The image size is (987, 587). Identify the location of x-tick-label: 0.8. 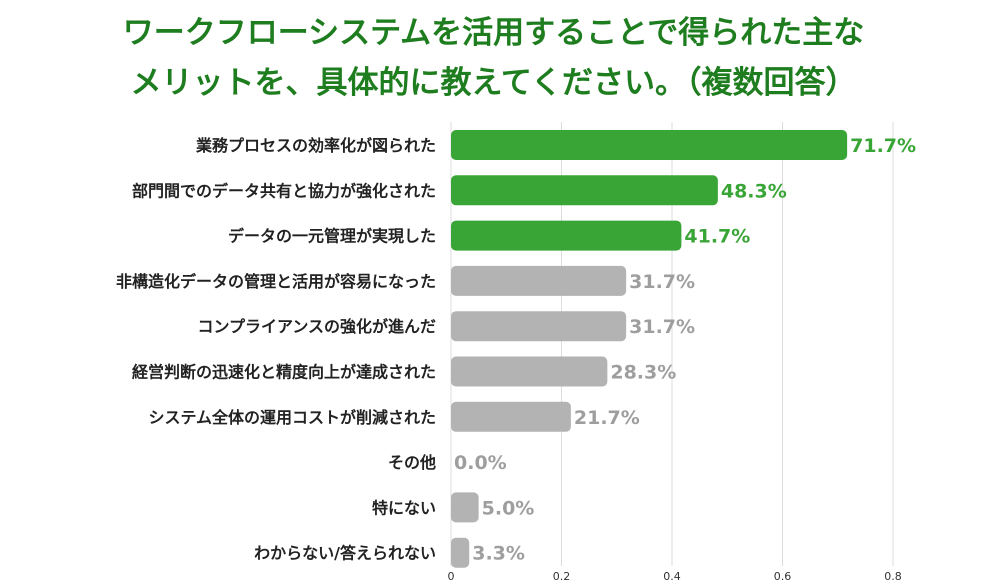
(893, 576).